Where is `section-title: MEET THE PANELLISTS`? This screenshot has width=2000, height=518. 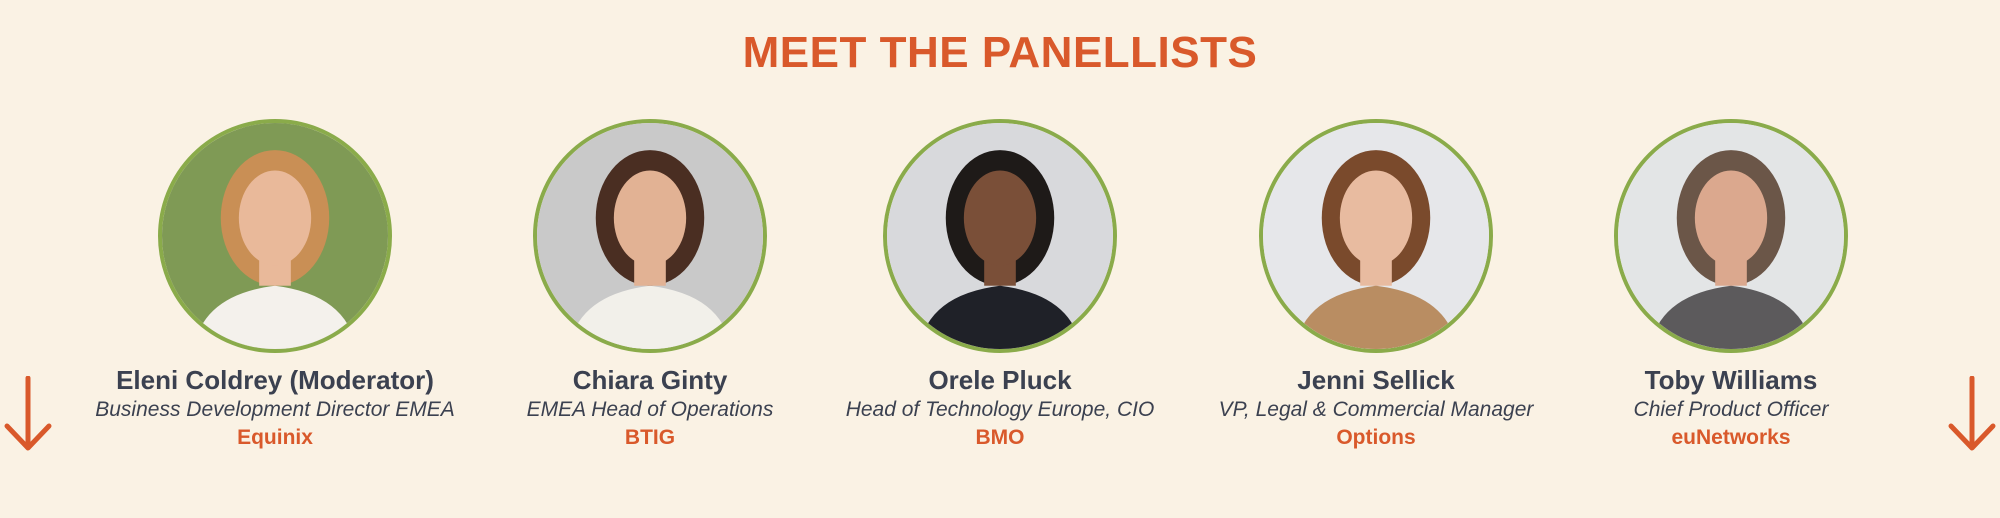 section-title: MEET THE PANELLISTS is located at coordinates (1000, 52).